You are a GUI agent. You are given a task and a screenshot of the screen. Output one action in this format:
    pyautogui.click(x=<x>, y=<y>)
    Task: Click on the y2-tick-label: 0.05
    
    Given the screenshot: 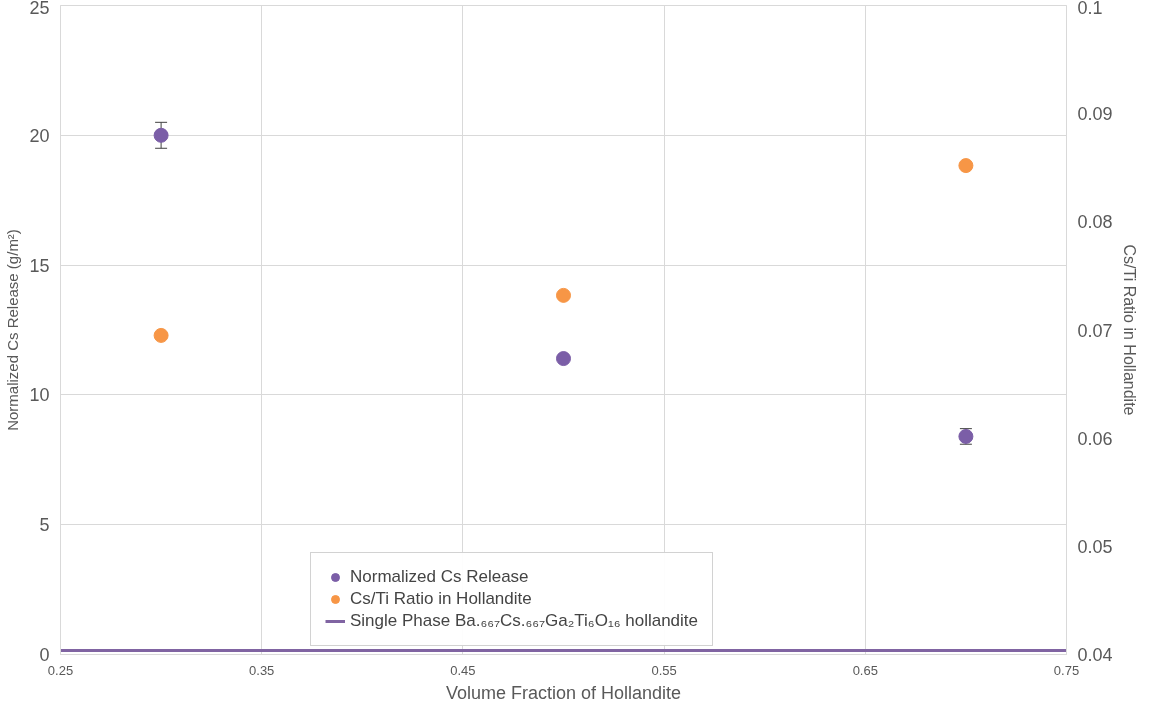 What is the action you would take?
    pyautogui.click(x=1095, y=546)
    